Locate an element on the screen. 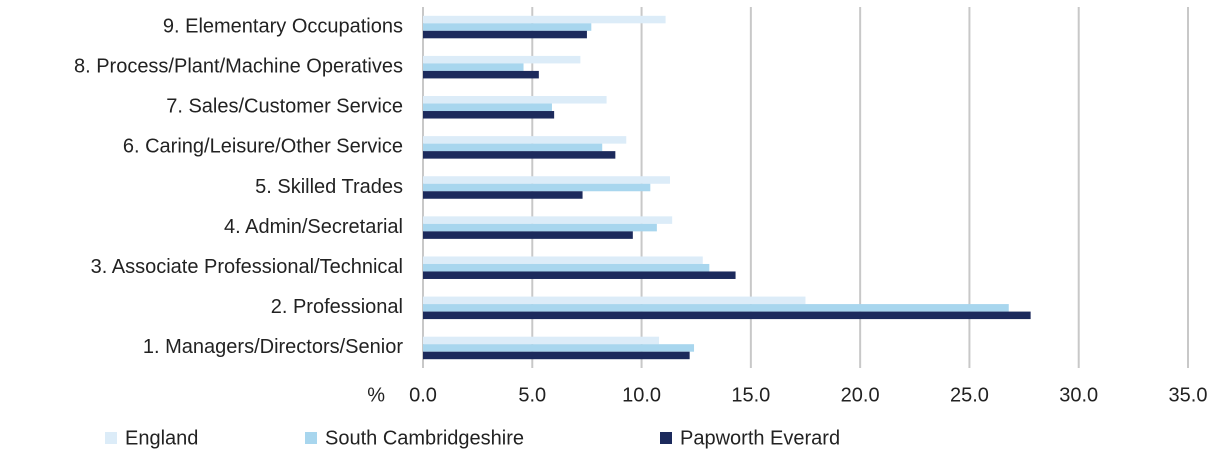 The image size is (1222, 457). x-tick-label: 30.0 is located at coordinates (1078, 395).